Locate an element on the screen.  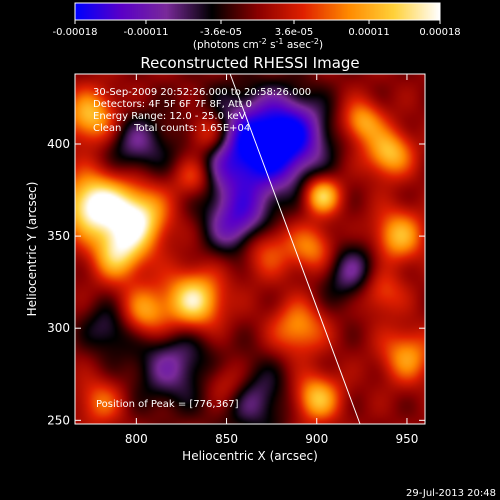
x-tick-label: 800 is located at coordinates (136, 439).